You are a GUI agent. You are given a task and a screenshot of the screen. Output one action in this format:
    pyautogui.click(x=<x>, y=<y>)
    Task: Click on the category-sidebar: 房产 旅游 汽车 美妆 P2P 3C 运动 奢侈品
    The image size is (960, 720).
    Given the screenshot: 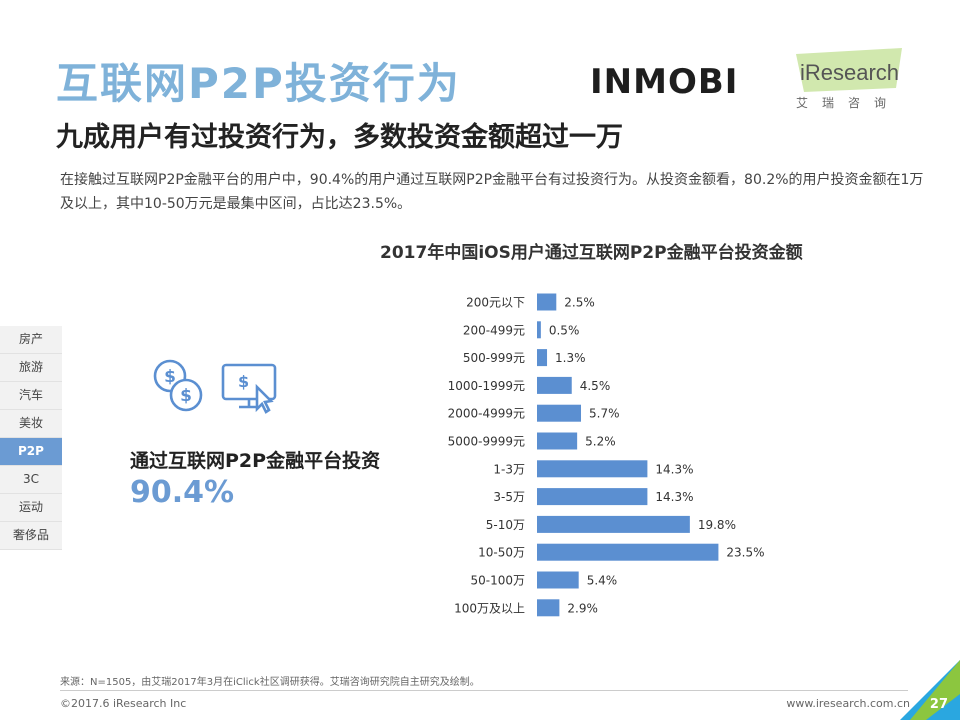 What is the action you would take?
    pyautogui.click(x=31, y=438)
    